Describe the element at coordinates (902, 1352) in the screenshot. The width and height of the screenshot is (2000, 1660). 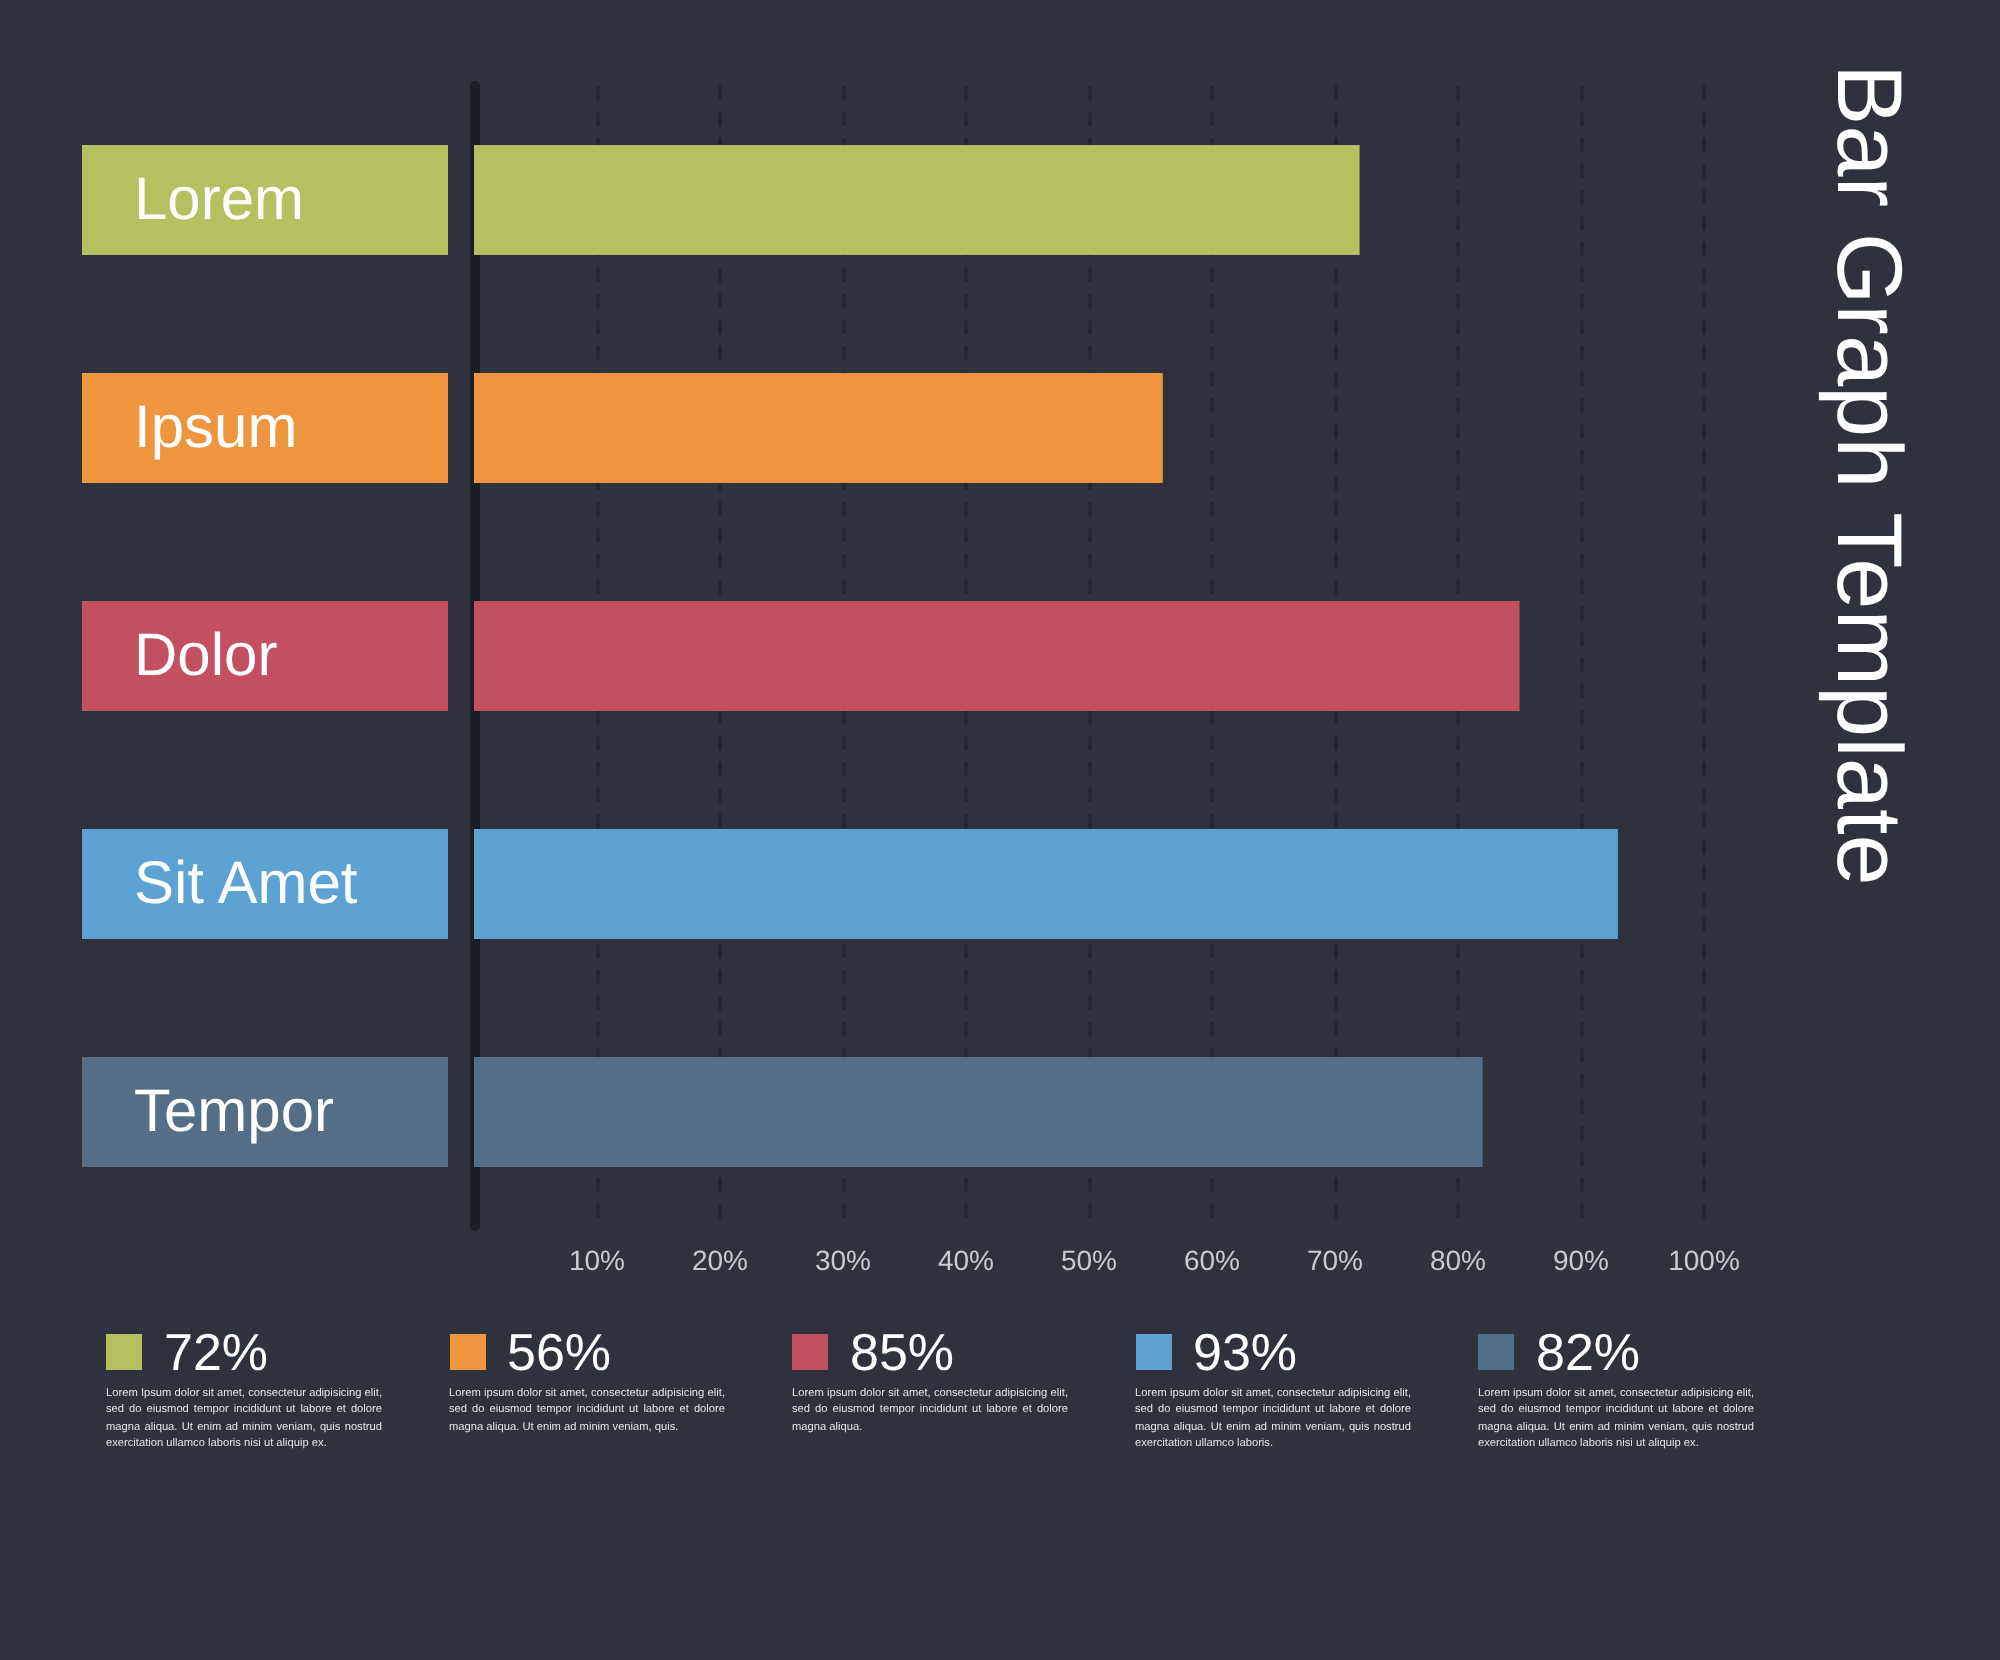
I see `text: 85%` at that location.